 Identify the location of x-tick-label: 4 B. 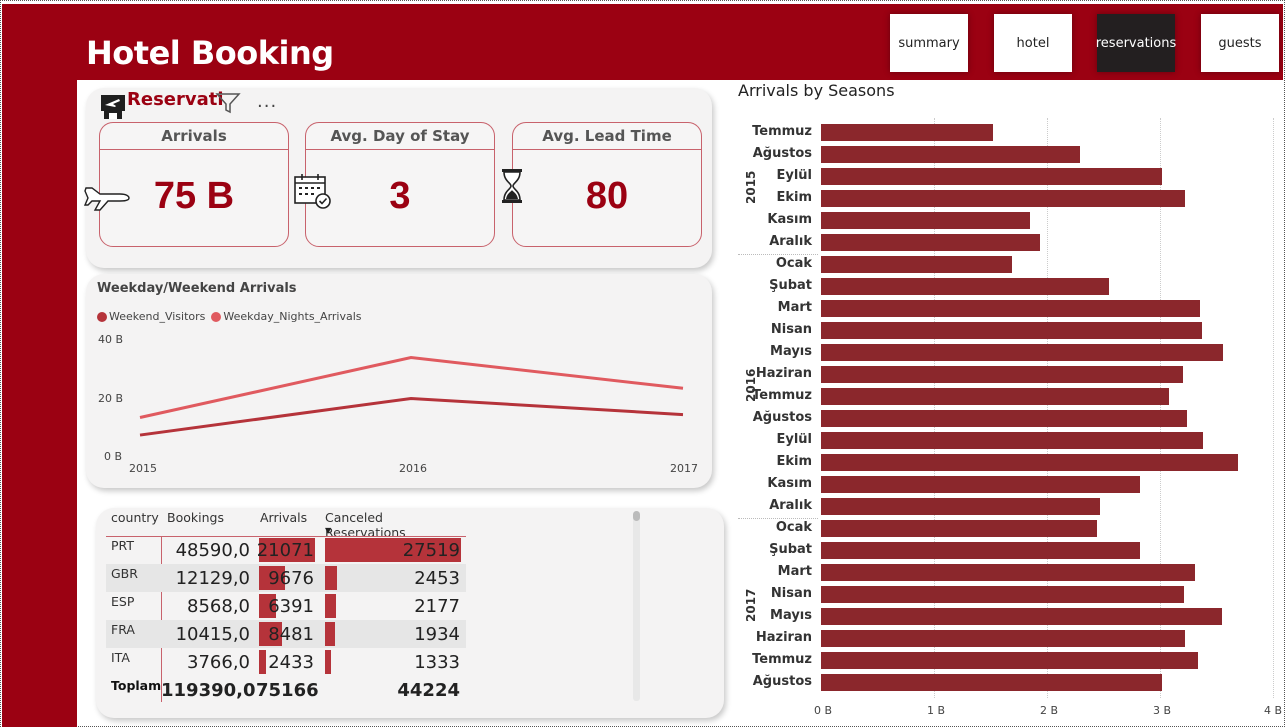
(1273, 710).